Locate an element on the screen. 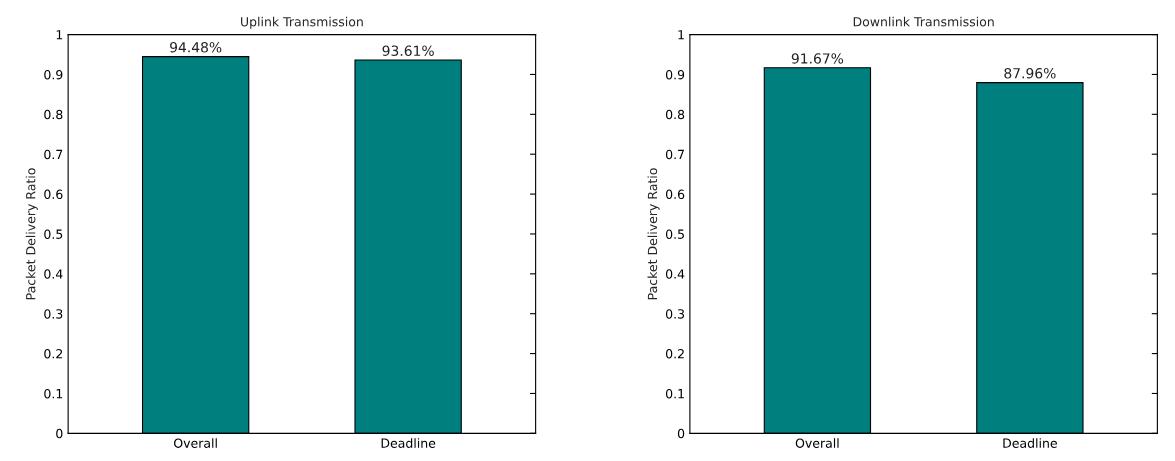 The width and height of the screenshot is (1175, 461). data-label: 94.48% is located at coordinates (196, 47).